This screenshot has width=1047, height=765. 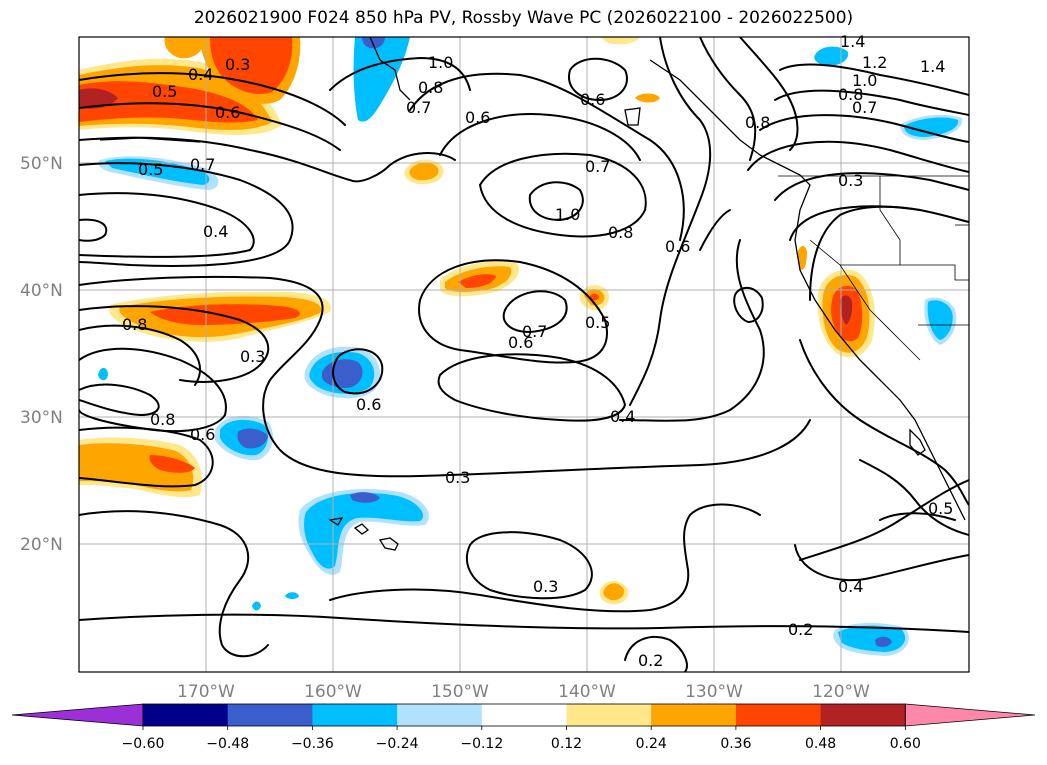 I want to click on lat-label-30n: 30°N, so click(x=41, y=418).